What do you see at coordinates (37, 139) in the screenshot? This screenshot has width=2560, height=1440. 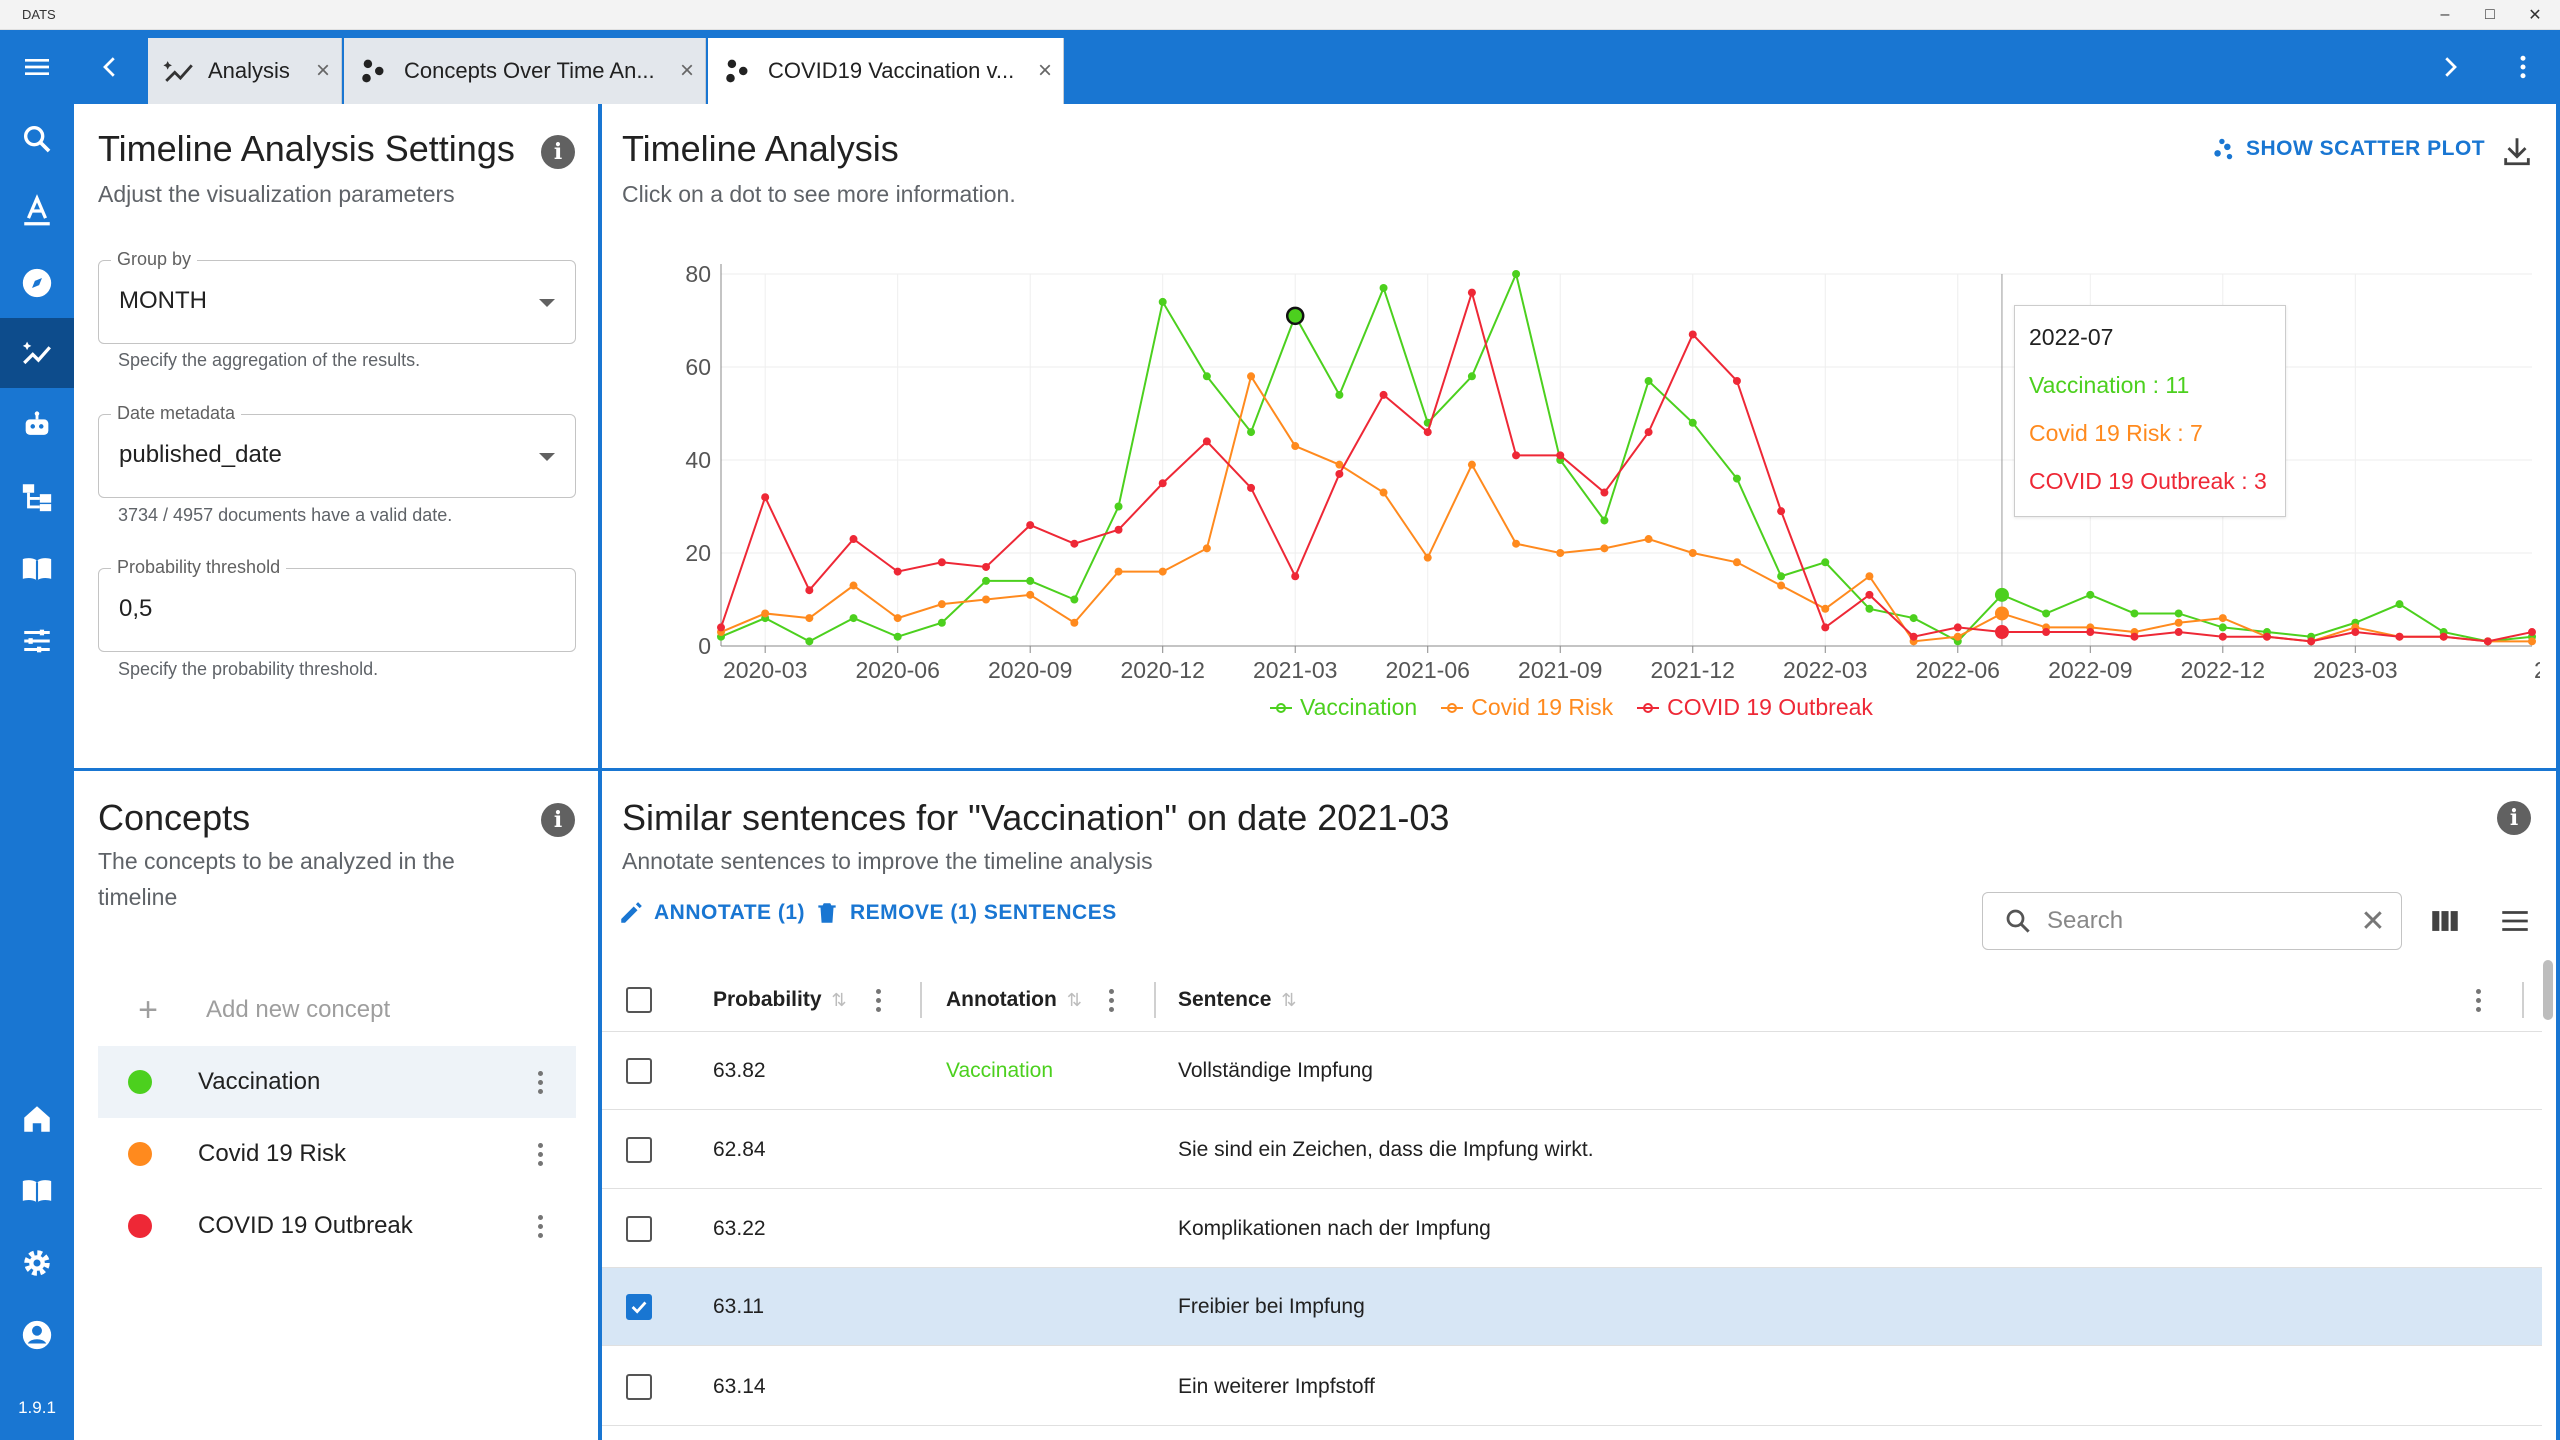 I see `sidebar-item-search` at bounding box center [37, 139].